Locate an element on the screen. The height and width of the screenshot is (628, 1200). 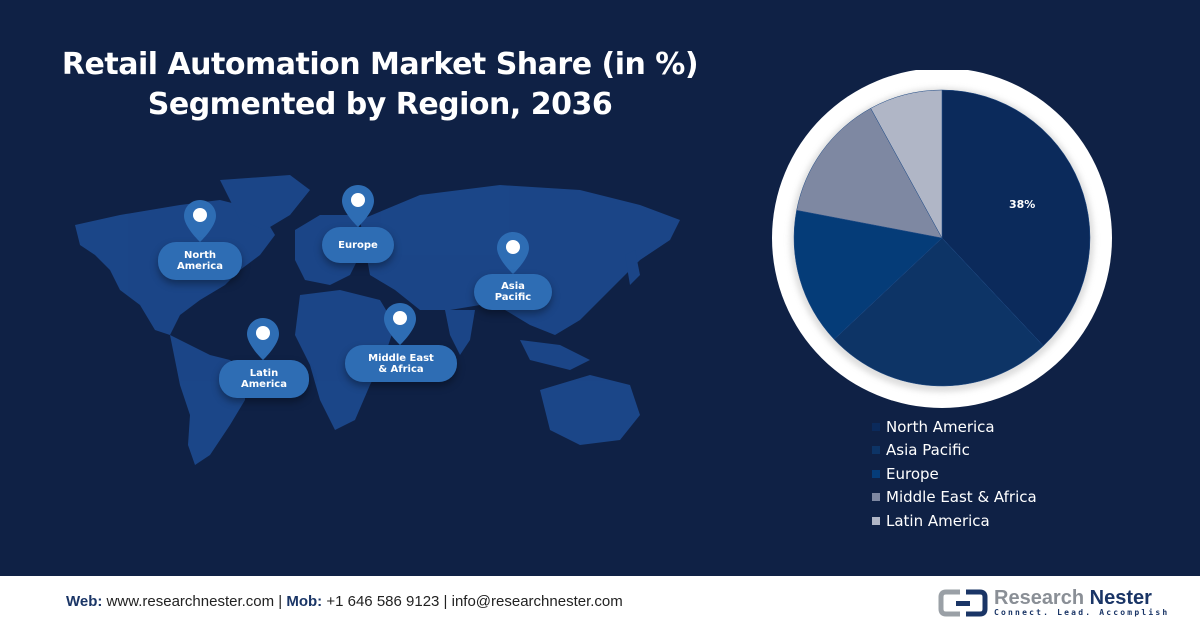
pie-data-label: 38% is located at coordinates (1022, 204).